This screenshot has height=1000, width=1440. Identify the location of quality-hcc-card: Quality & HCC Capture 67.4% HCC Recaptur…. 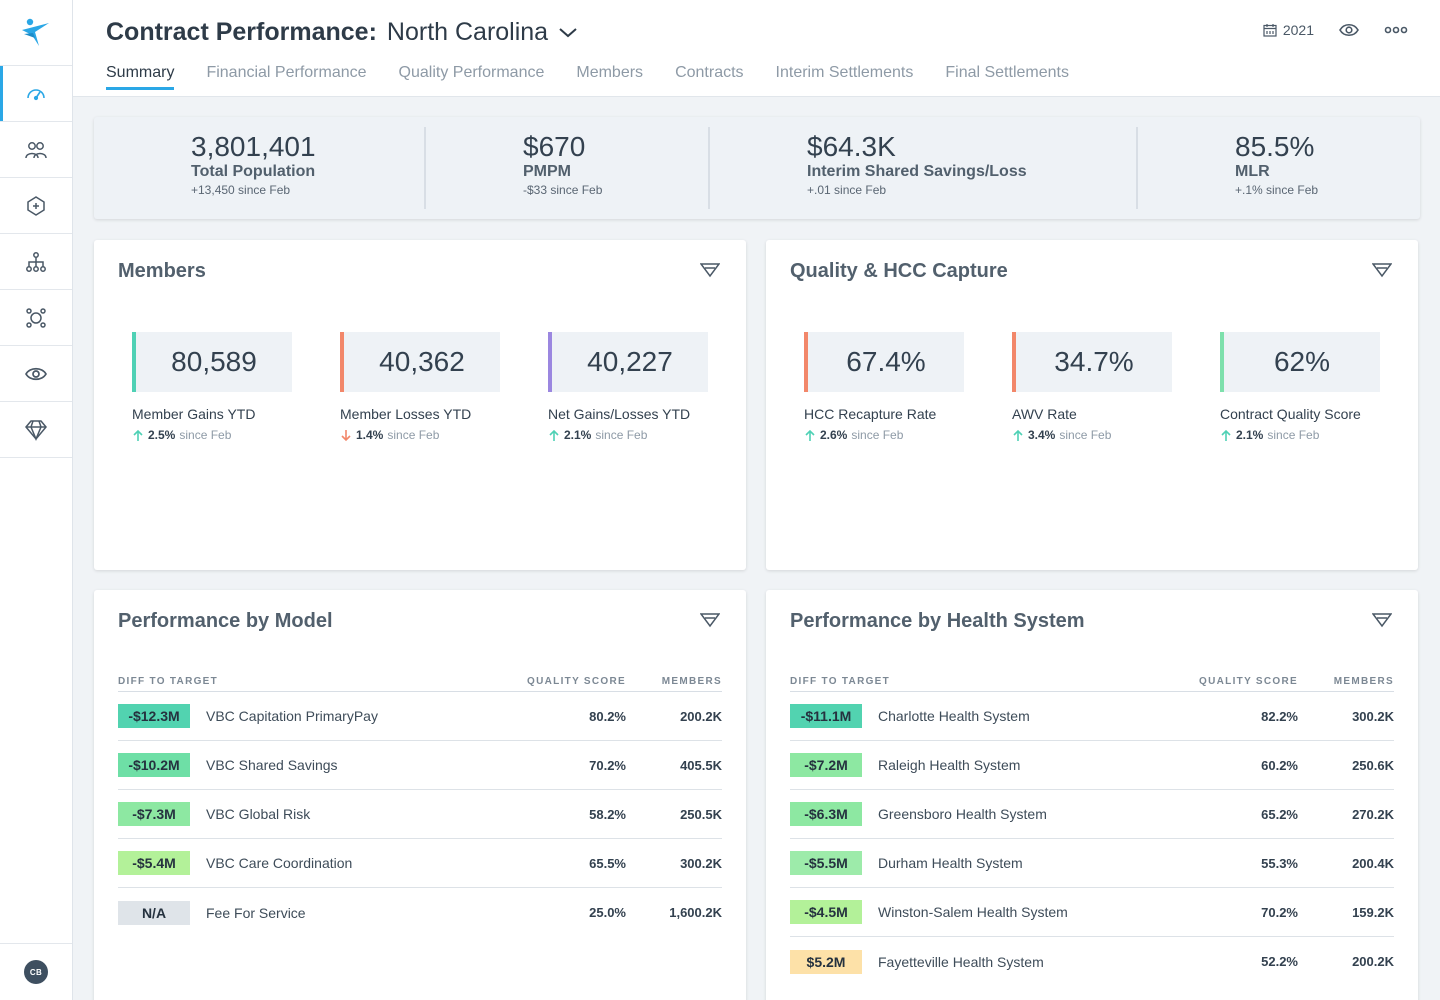
(1092, 405).